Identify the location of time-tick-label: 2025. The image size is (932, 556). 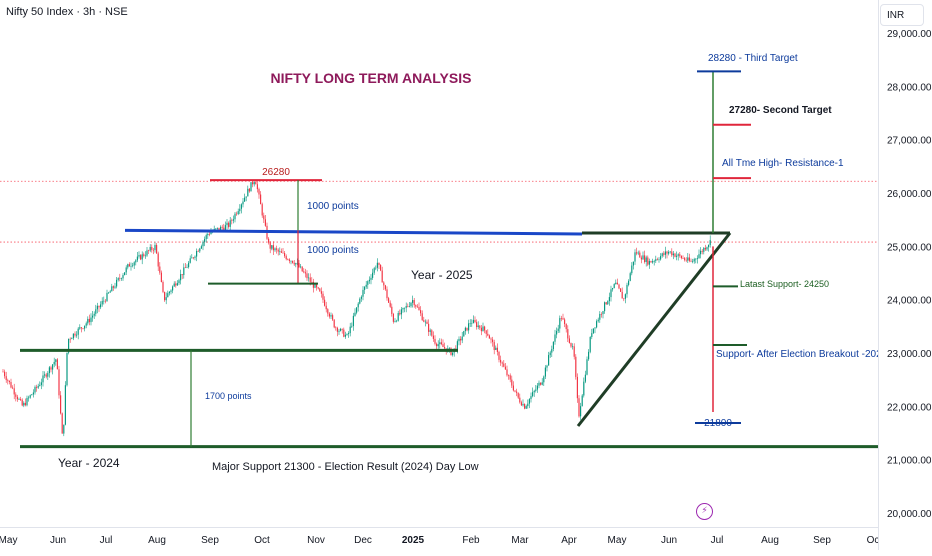
(413, 540).